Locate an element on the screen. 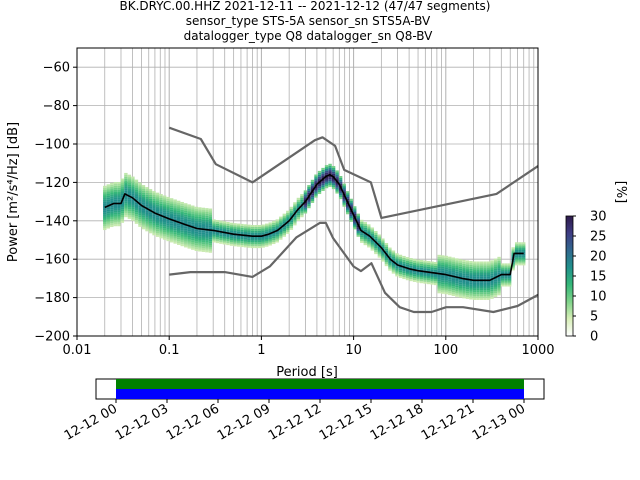  series-line-nhnm is located at coordinates (353, 172).